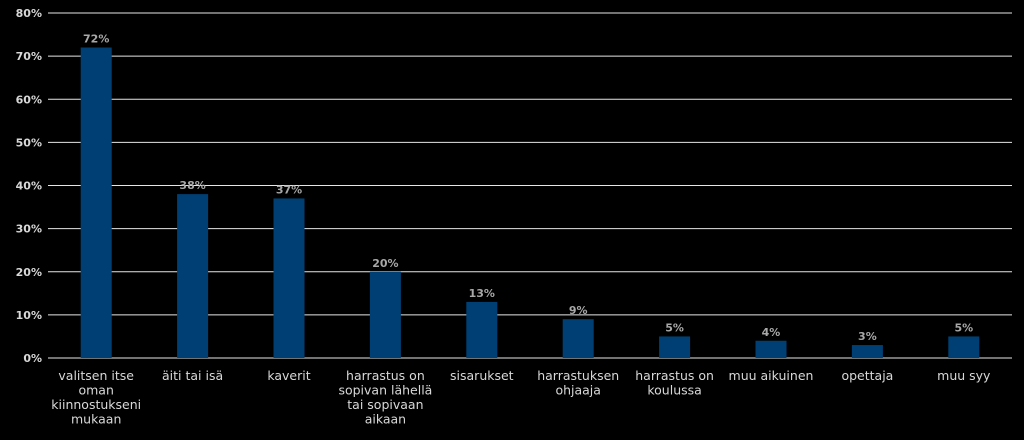  Describe the element at coordinates (96, 375) in the screenshot. I see `category-label: valitsen itse` at that location.